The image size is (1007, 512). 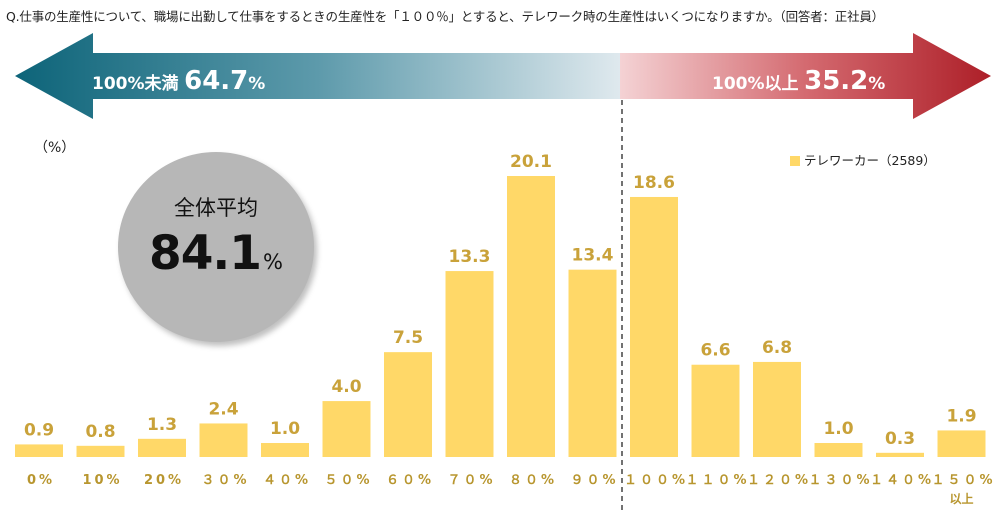 I want to click on average-unit: %, so click(x=273, y=262).